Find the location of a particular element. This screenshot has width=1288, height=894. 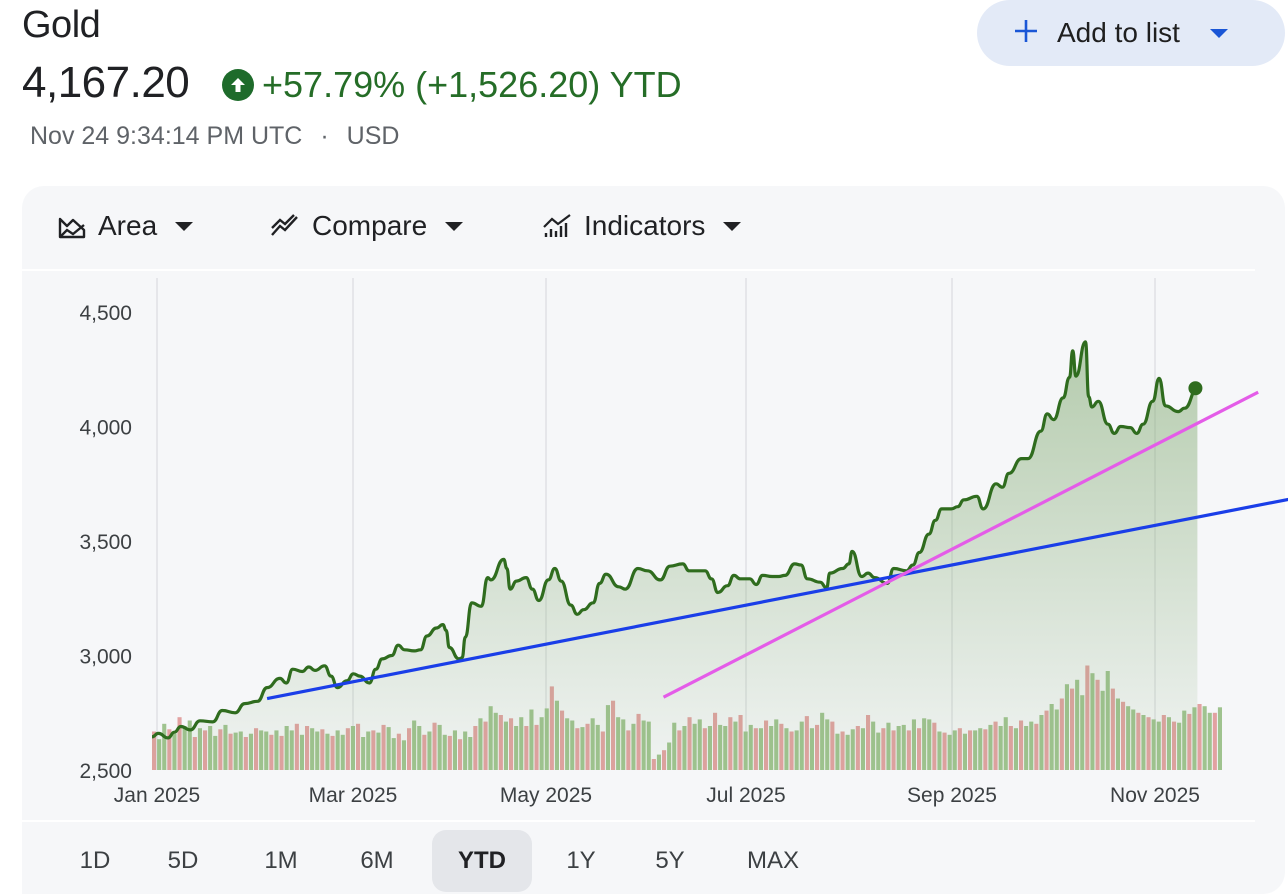

x-tick-label: Nov 2025 is located at coordinates (1155, 795).